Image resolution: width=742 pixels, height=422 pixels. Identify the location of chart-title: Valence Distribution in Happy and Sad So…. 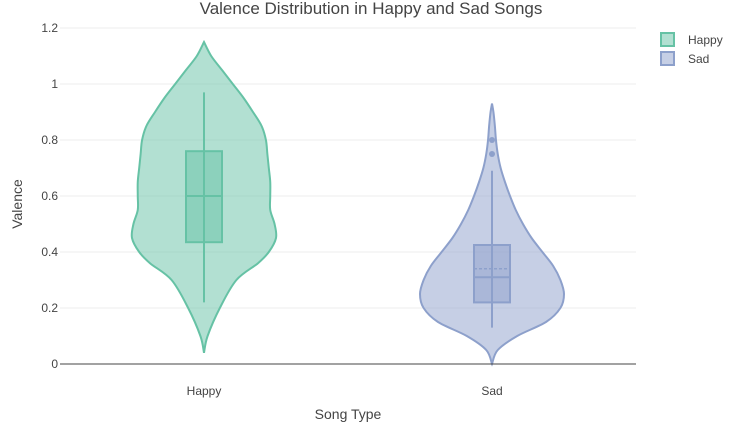
(371, 9).